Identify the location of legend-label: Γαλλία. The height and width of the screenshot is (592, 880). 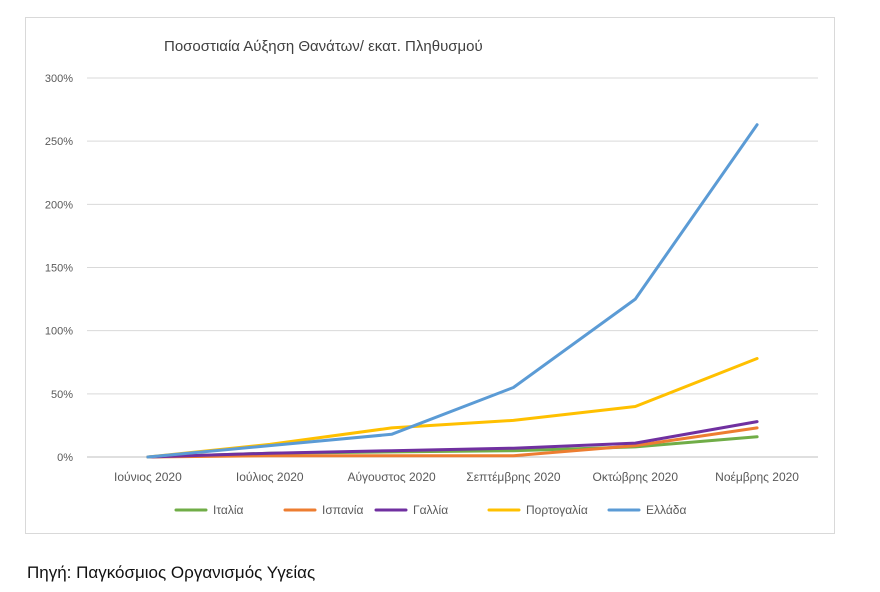
(430, 510).